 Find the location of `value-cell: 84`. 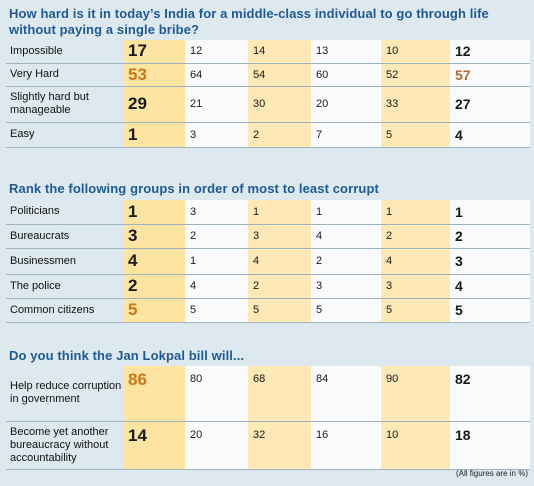

value-cell: 84 is located at coordinates (346, 394).